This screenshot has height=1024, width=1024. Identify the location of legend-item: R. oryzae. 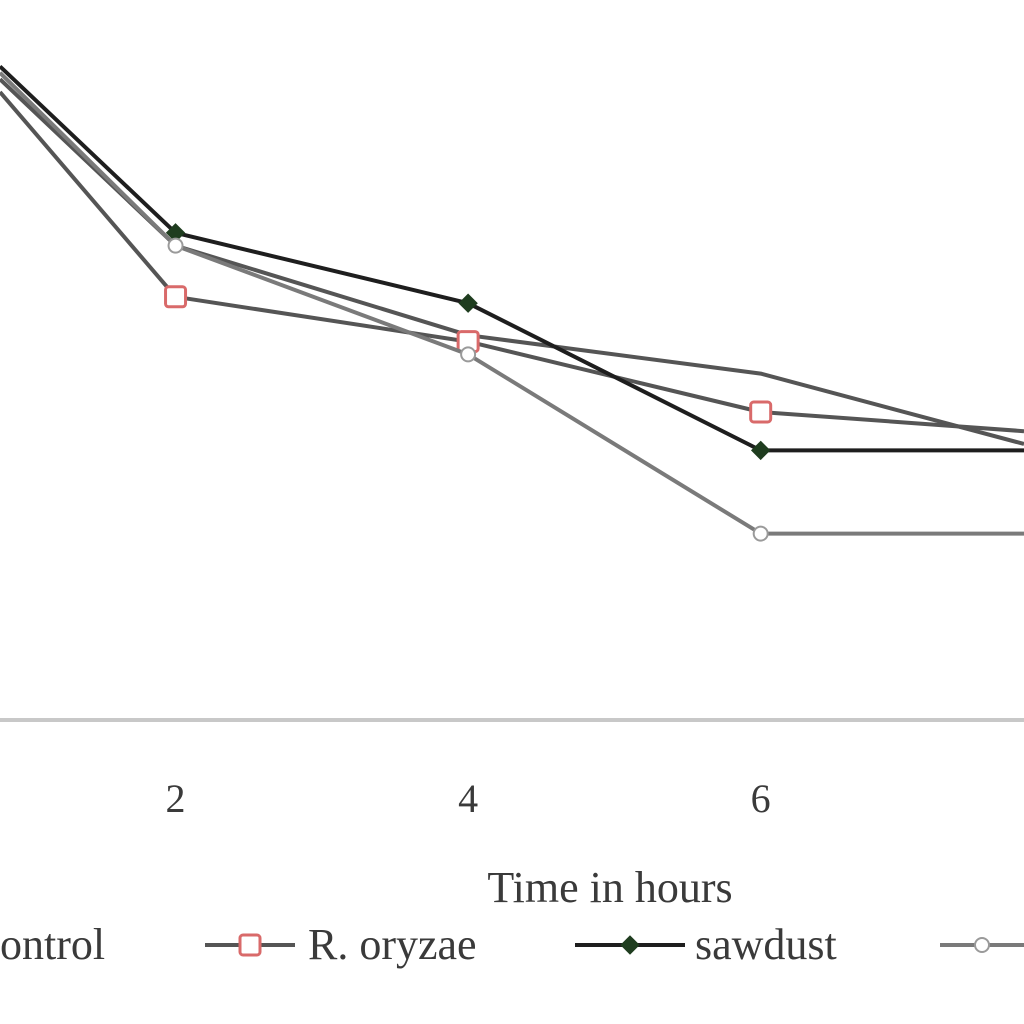
(341, 944).